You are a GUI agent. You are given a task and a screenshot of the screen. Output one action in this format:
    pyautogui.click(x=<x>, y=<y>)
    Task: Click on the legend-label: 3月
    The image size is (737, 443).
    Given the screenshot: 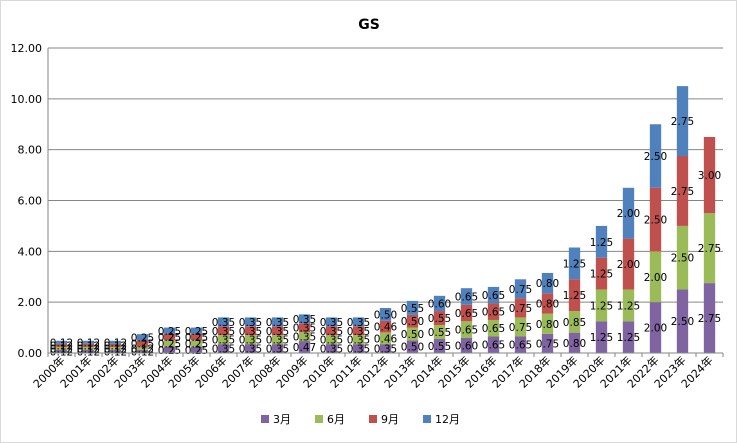 What is the action you would take?
    pyautogui.click(x=282, y=419)
    